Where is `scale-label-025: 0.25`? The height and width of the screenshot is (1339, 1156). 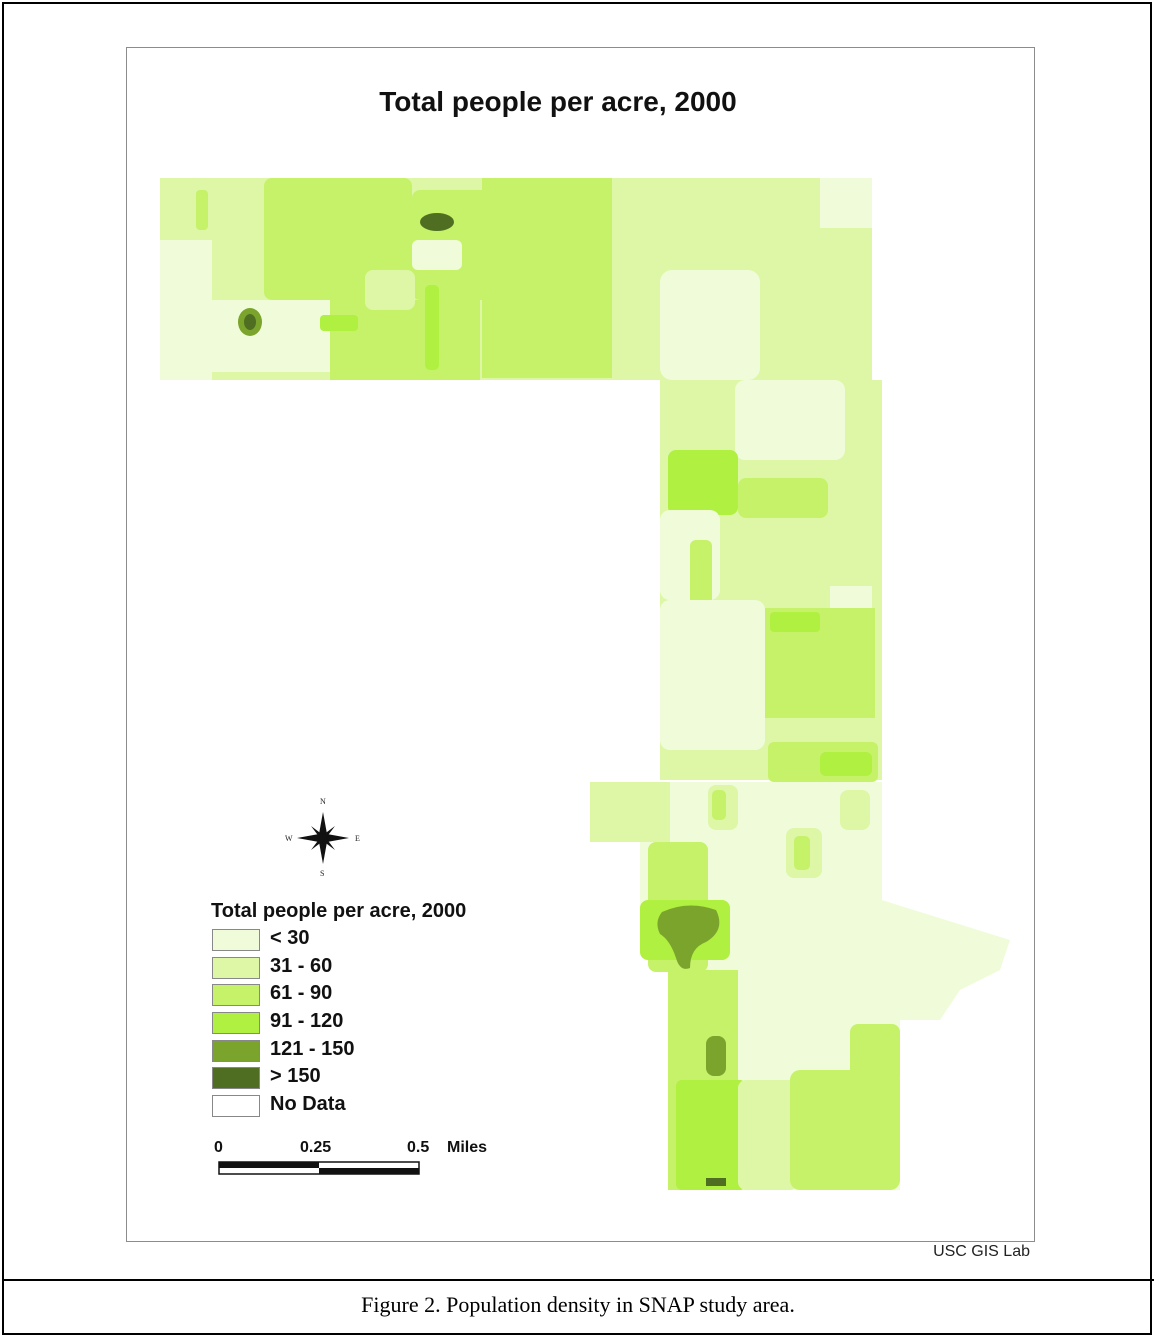 scale-label-025: 0.25 is located at coordinates (316, 1147).